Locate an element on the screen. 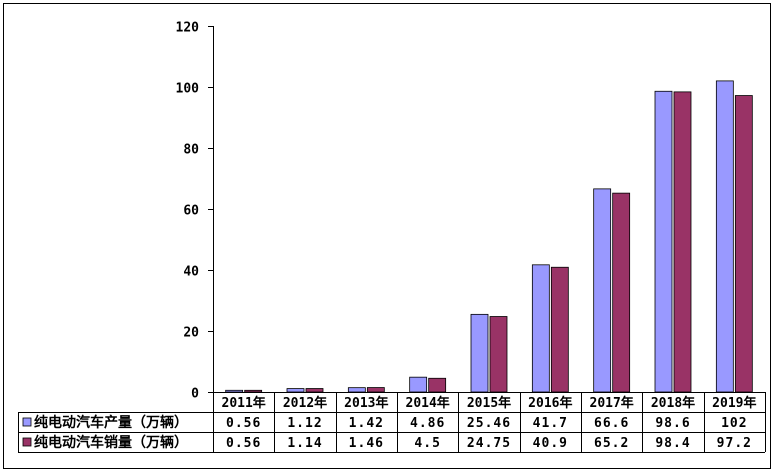 Image resolution: width=774 pixels, height=472 pixels. y-tick-label: 60 is located at coordinates (191, 211).